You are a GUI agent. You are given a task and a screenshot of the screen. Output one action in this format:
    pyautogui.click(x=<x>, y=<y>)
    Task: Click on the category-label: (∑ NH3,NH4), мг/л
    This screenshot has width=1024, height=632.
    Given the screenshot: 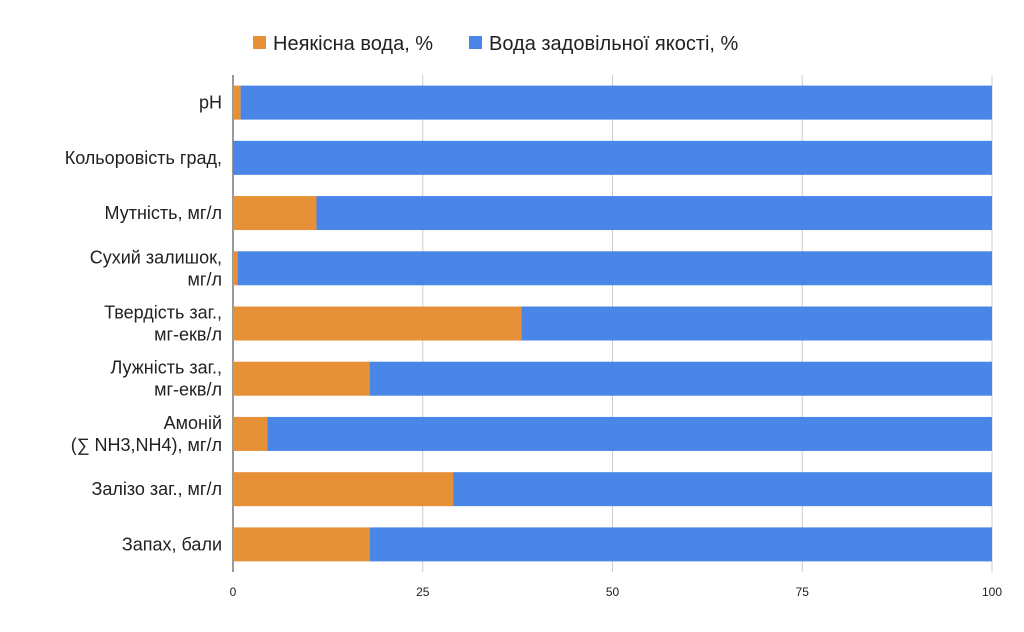 What is the action you would take?
    pyautogui.click(x=146, y=445)
    